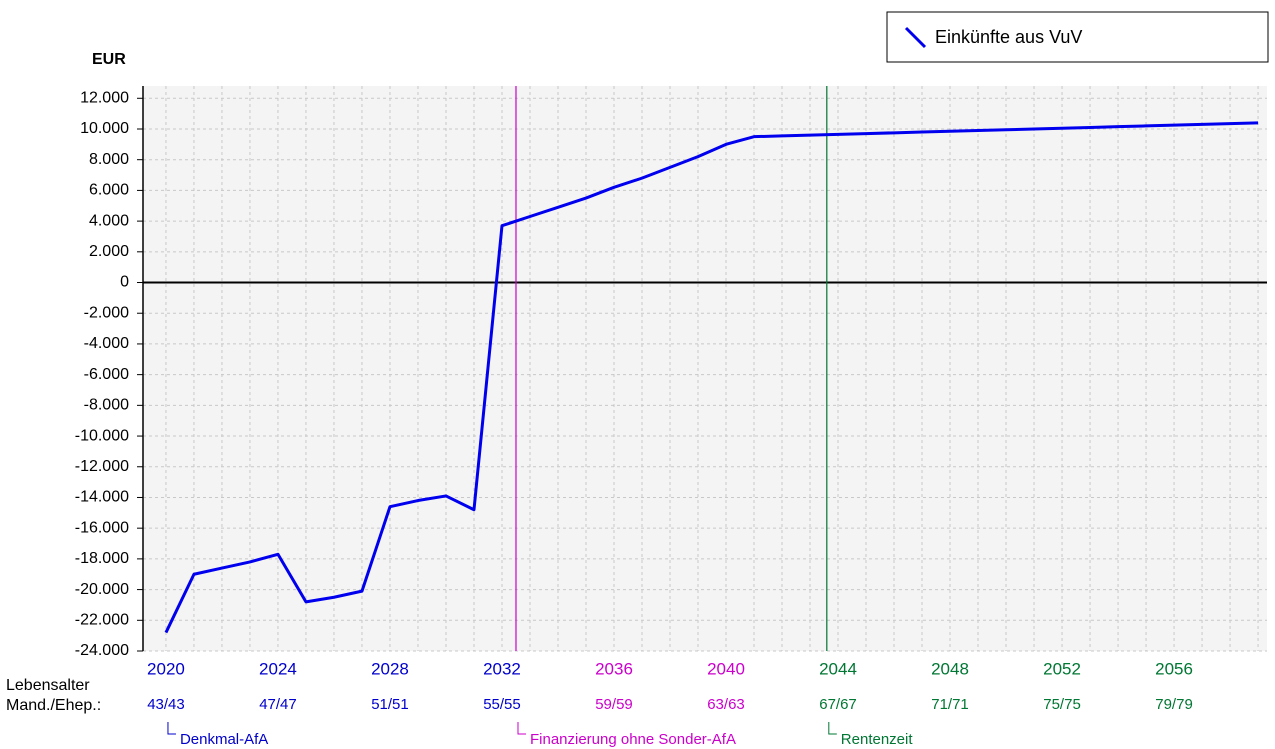 The height and width of the screenshot is (749, 1275). Describe the element at coordinates (390, 668) in the screenshot. I see `x-tick-label: 2028` at that location.